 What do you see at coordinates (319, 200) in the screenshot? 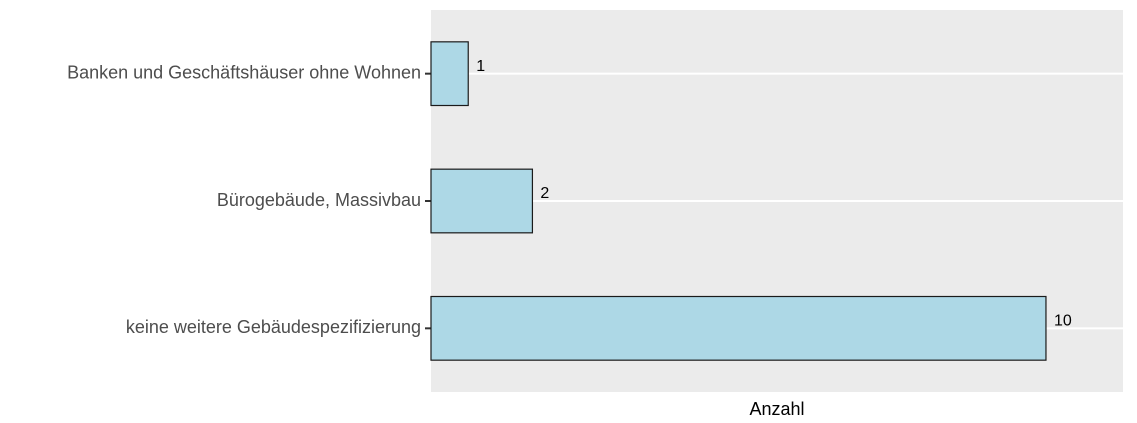
I see `y-tick-label: Bürogebäude, Massivbau` at bounding box center [319, 200].